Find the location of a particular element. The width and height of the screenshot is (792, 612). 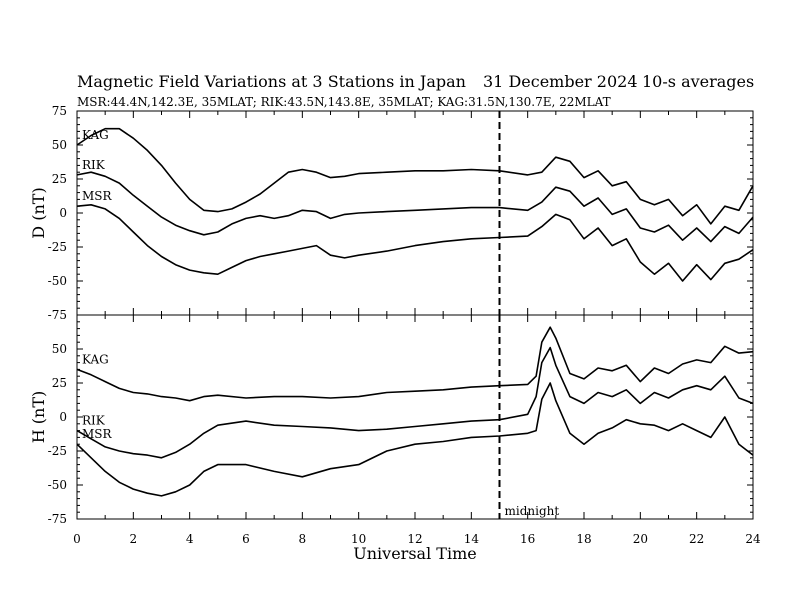

y-axis-label: H (nT) is located at coordinates (38, 417).